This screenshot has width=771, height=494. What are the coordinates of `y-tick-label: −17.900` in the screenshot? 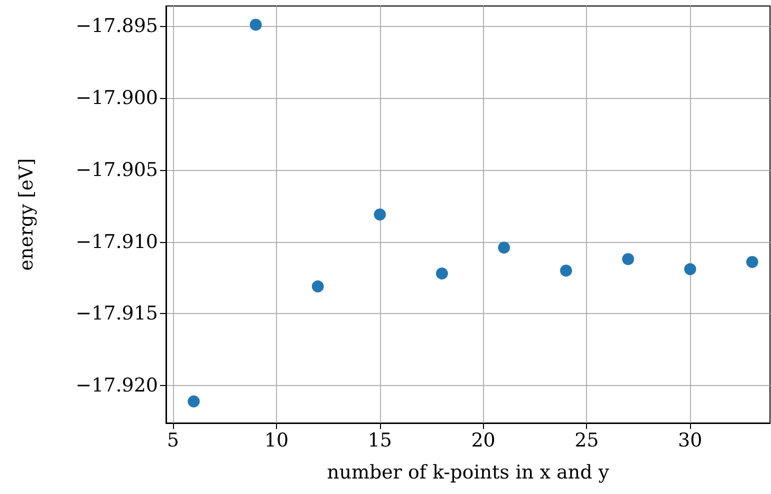 It's located at (117, 98).